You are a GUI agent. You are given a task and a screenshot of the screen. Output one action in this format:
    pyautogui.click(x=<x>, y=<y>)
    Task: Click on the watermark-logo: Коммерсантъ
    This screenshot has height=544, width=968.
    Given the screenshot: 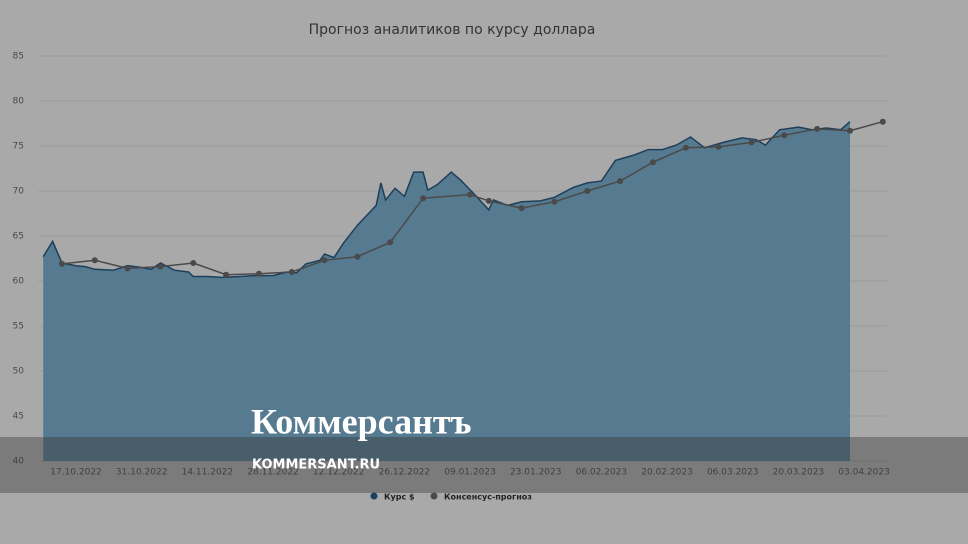 What is the action you would take?
    pyautogui.click(x=361, y=421)
    